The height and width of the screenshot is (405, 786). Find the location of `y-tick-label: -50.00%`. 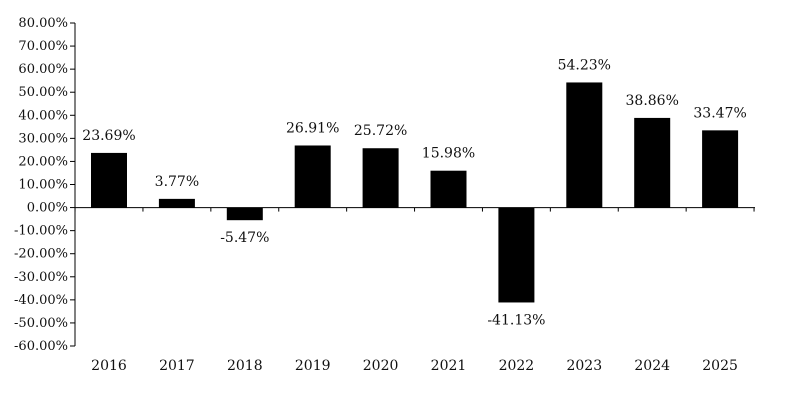

y-tick-label: -50.00% is located at coordinates (41, 323).